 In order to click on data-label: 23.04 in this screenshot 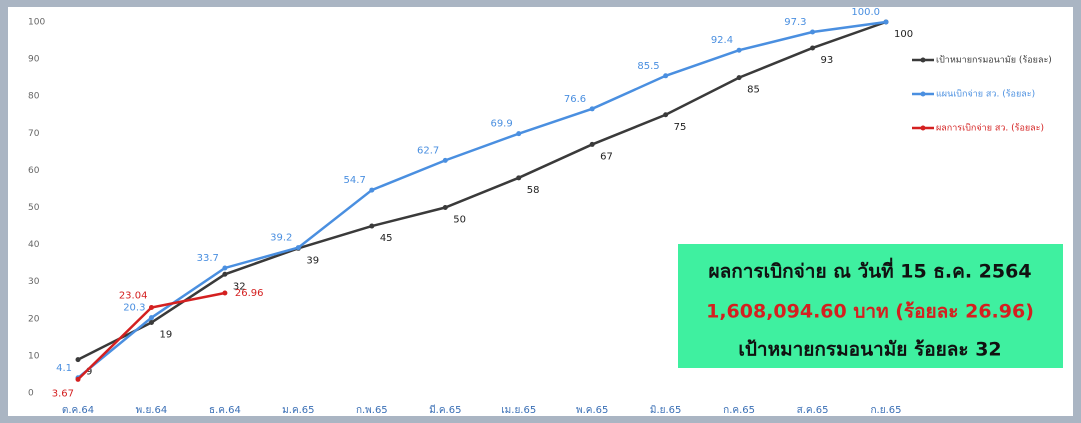, I will do `click(133, 296)`.